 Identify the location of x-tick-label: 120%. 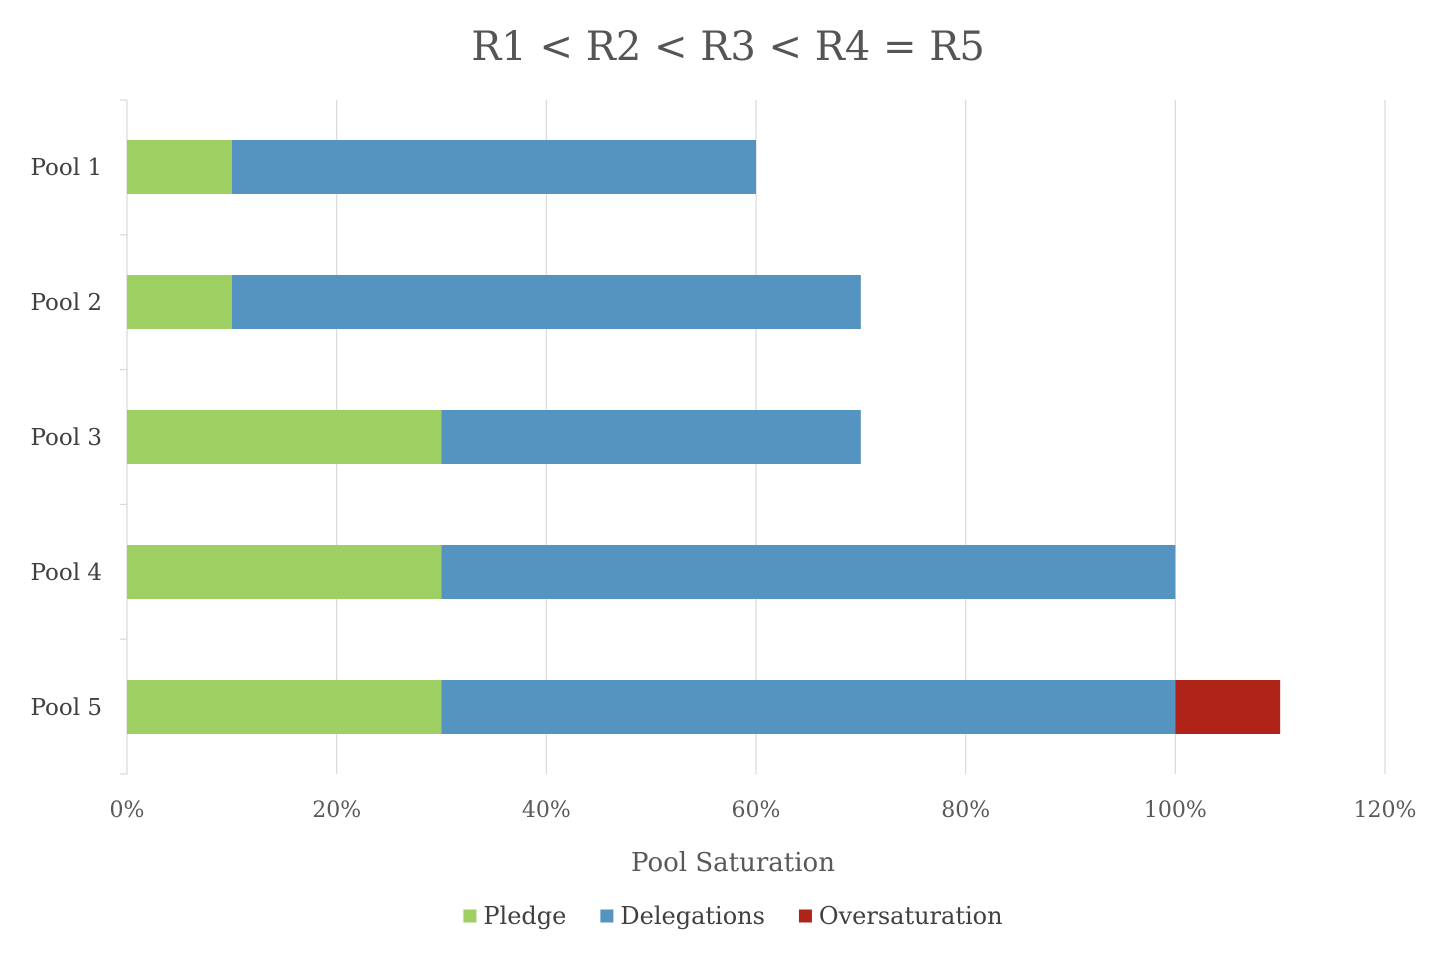
(1385, 810).